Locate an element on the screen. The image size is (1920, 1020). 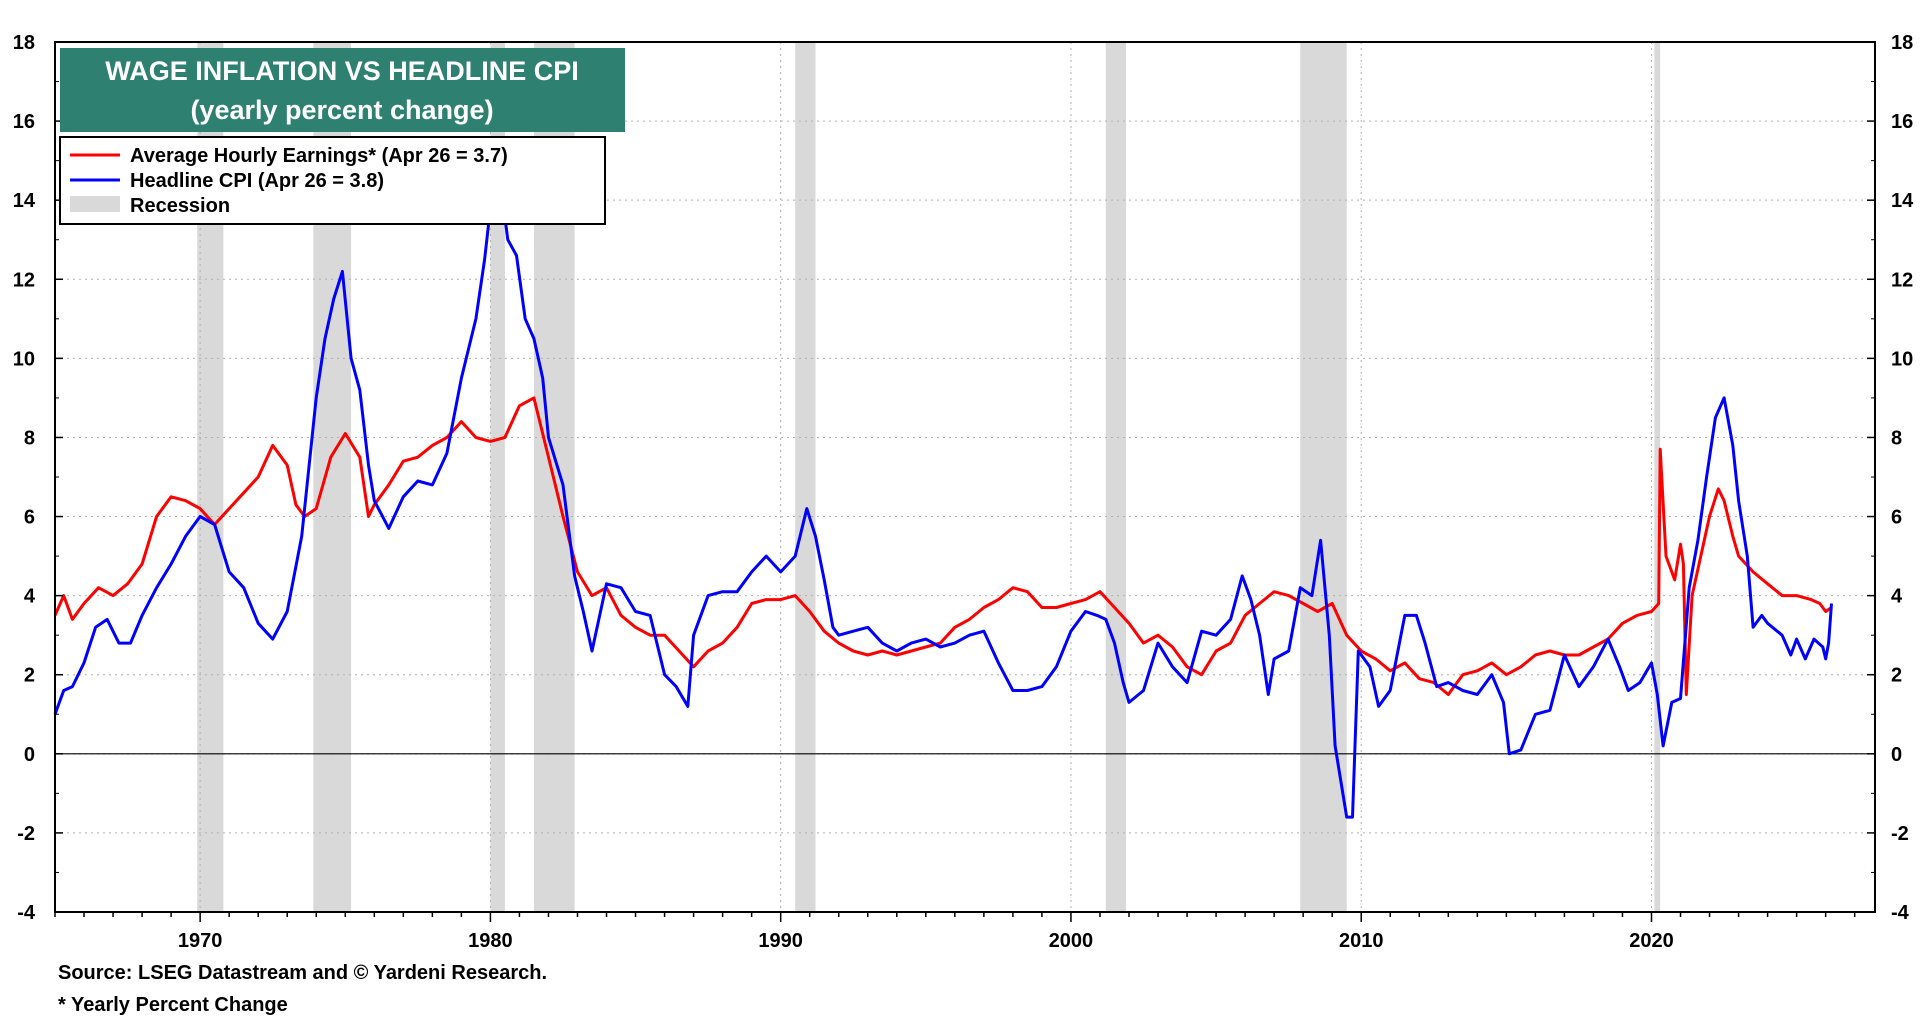
footnote: * Yearly Percent Change is located at coordinates (173, 1005).